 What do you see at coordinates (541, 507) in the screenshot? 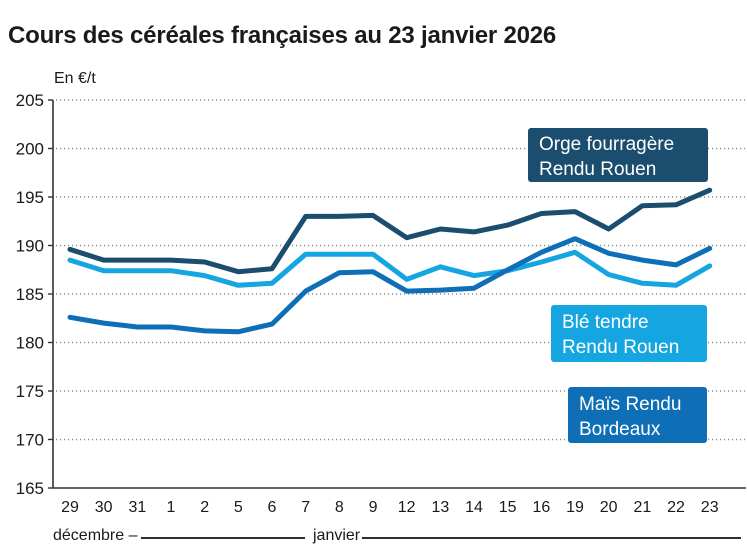
I see `x-tick-label-16: 16` at bounding box center [541, 507].